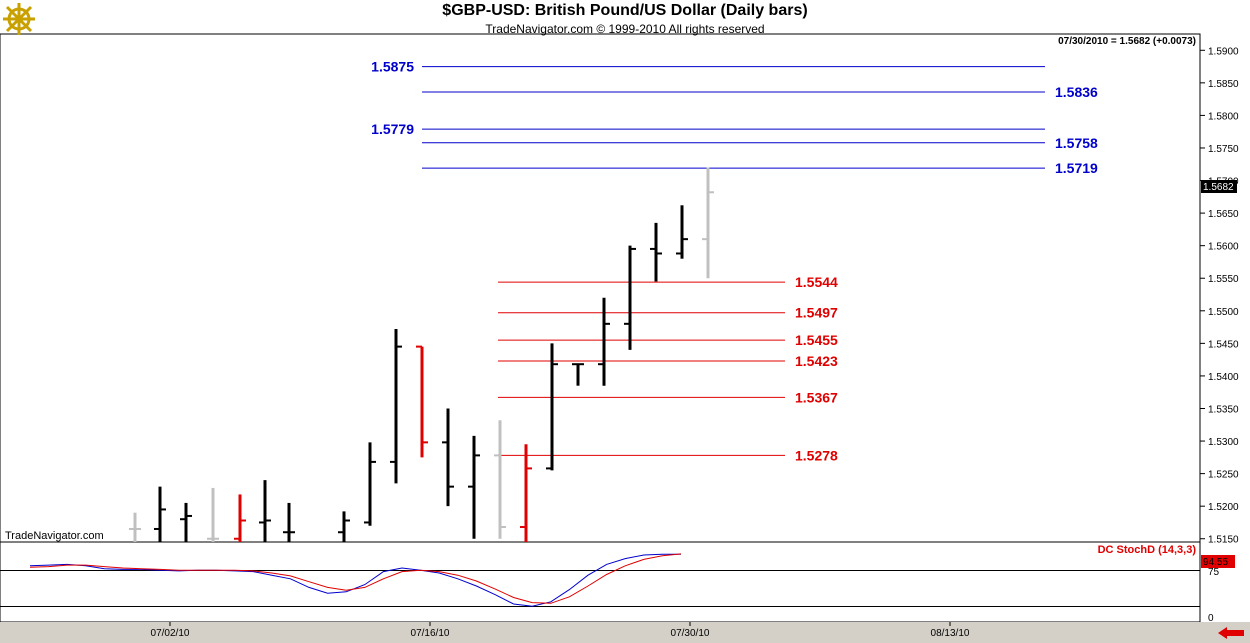  Describe the element at coordinates (1223, 116) in the screenshot. I see `price-tick-label: 1.5800` at that location.